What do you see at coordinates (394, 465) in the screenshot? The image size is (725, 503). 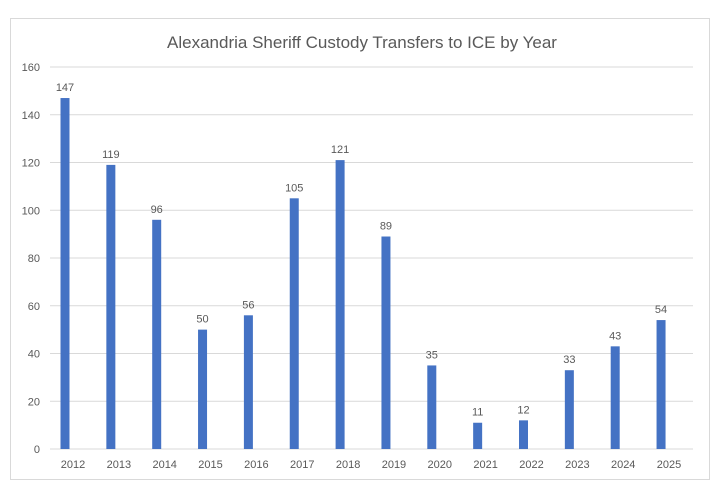 I see `x-tick-label: 2019` at bounding box center [394, 465].